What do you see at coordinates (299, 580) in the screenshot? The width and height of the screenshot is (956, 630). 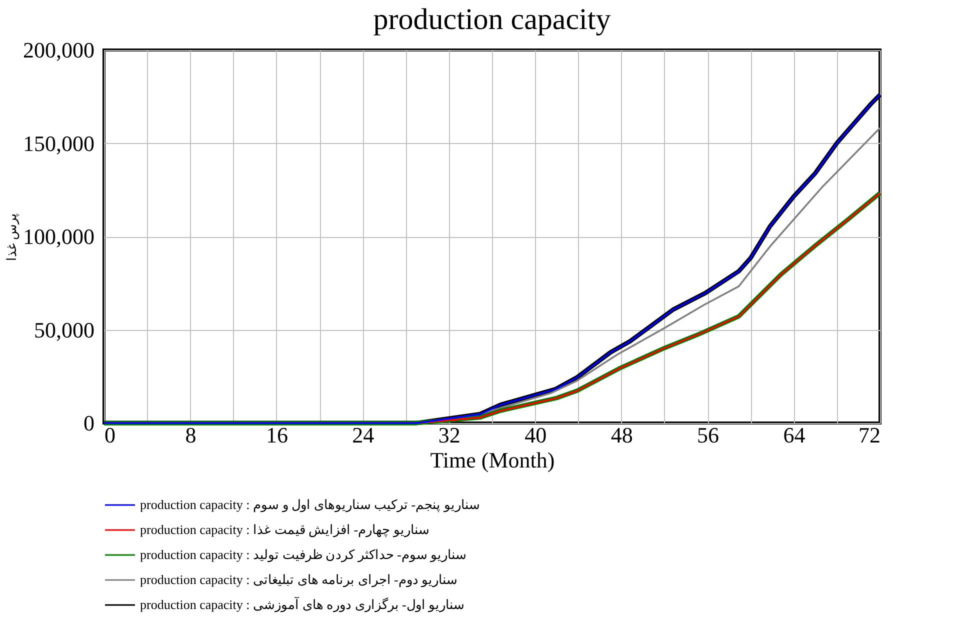 I see `legend-label: production capacity : سناریو دوم- اجرای برنامه های تبلیغاتی` at bounding box center [299, 580].